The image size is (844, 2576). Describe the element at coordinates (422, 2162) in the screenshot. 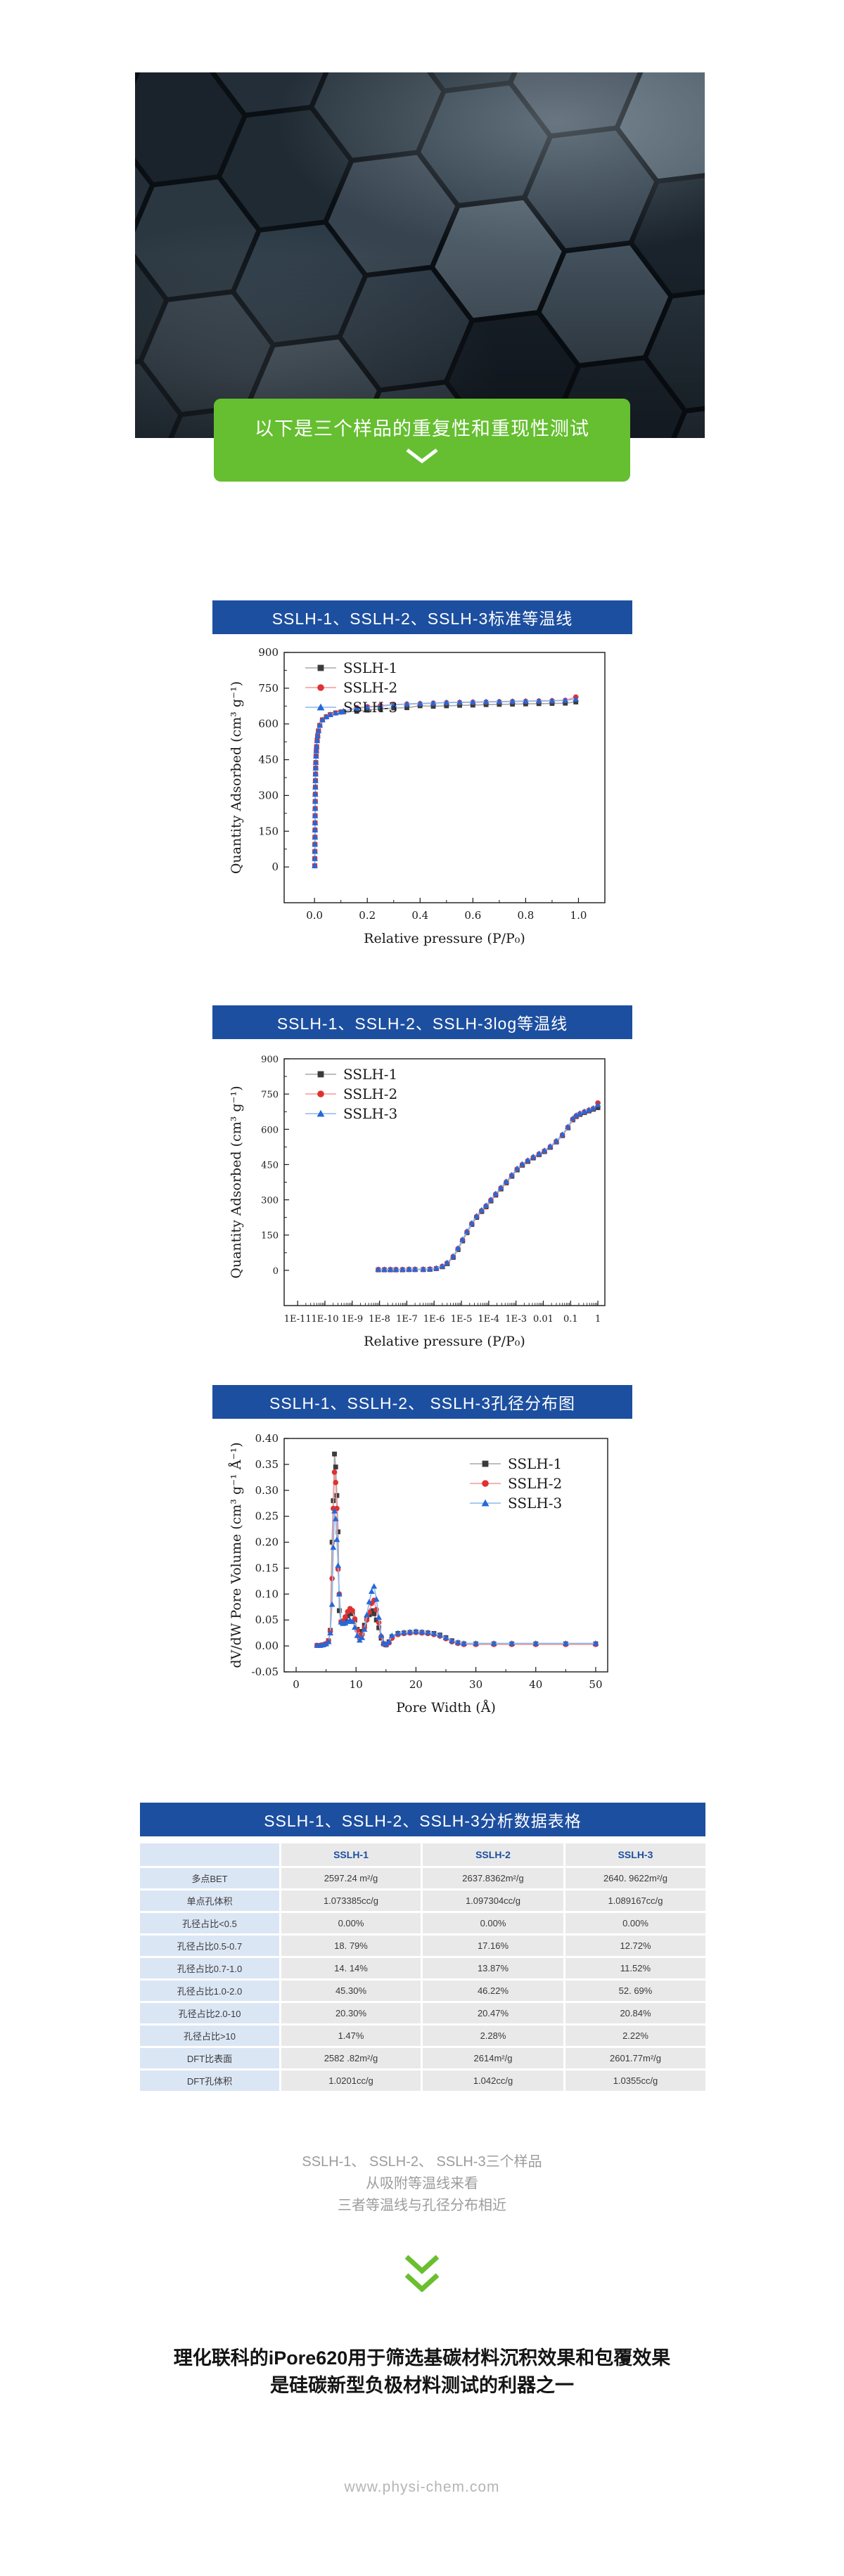

I see `summary-line: SSLH-1、 SSLH-2、 SSLH-3三个样品` at that location.